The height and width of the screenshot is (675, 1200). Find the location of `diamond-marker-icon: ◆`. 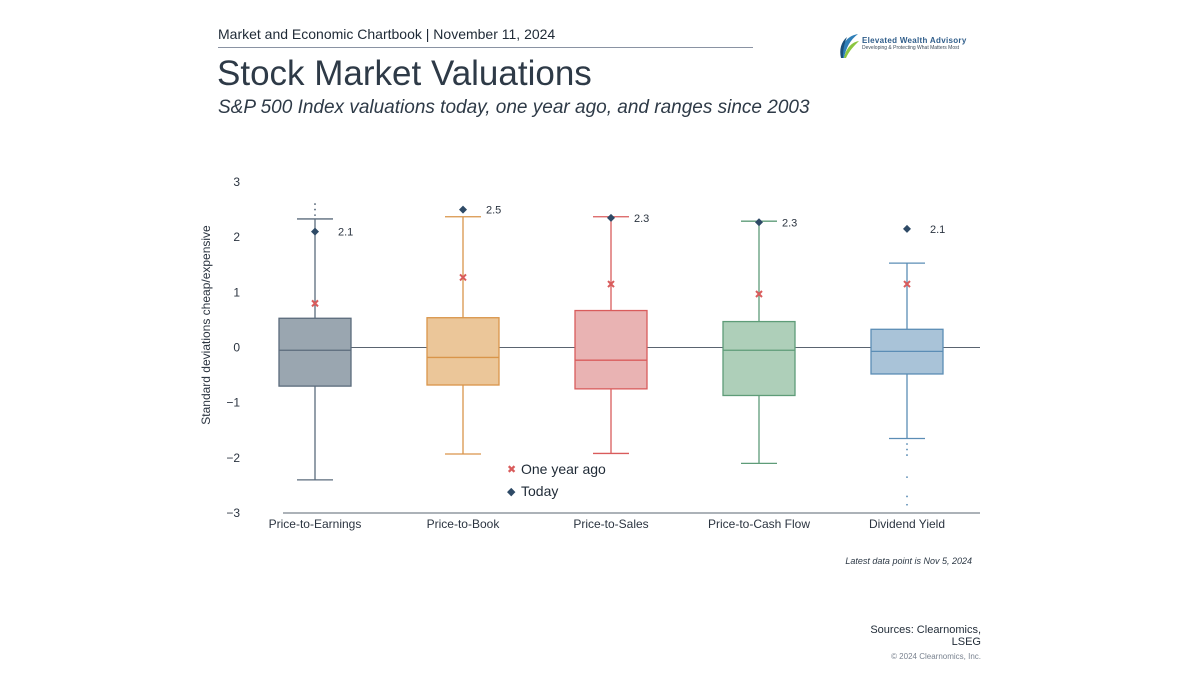

diamond-marker-icon: ◆ is located at coordinates (511, 491).